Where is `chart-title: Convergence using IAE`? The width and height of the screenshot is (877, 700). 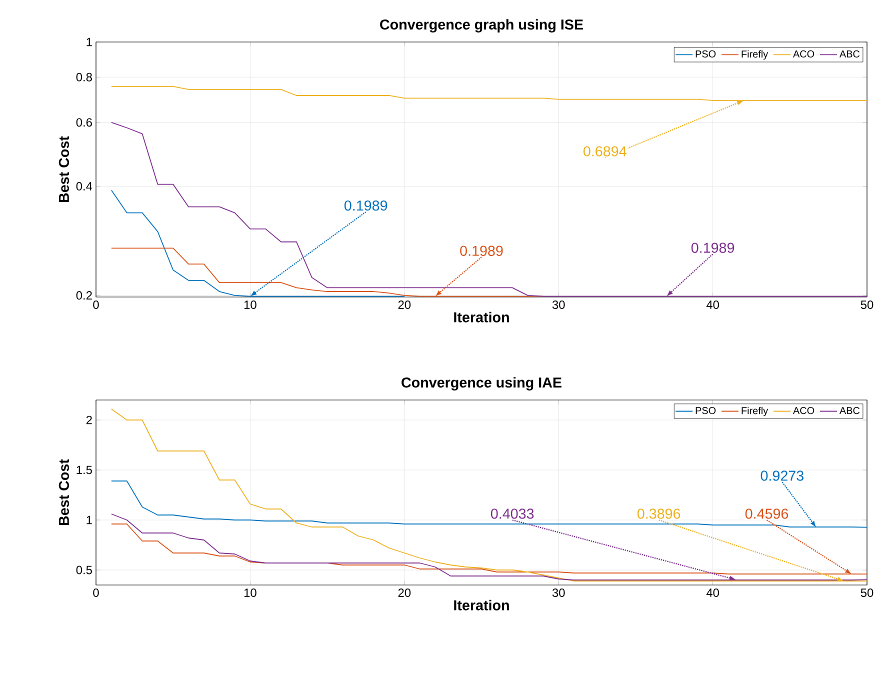 chart-title: Convergence using IAE is located at coordinates (482, 384).